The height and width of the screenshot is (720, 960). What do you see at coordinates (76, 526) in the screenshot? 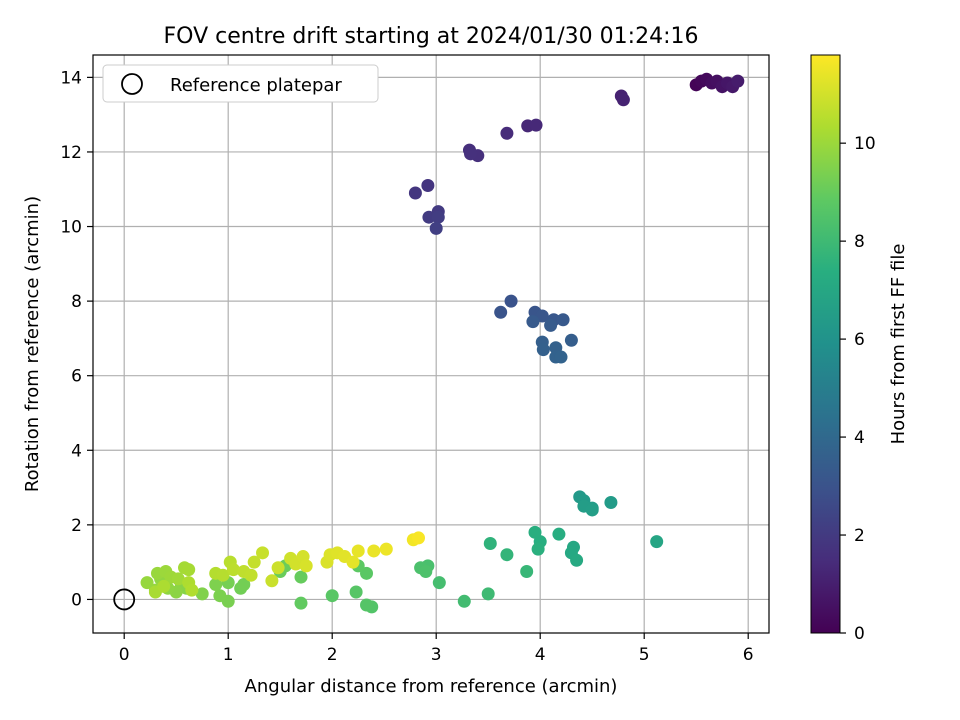
I see `y-tick-label: 2` at bounding box center [76, 526].